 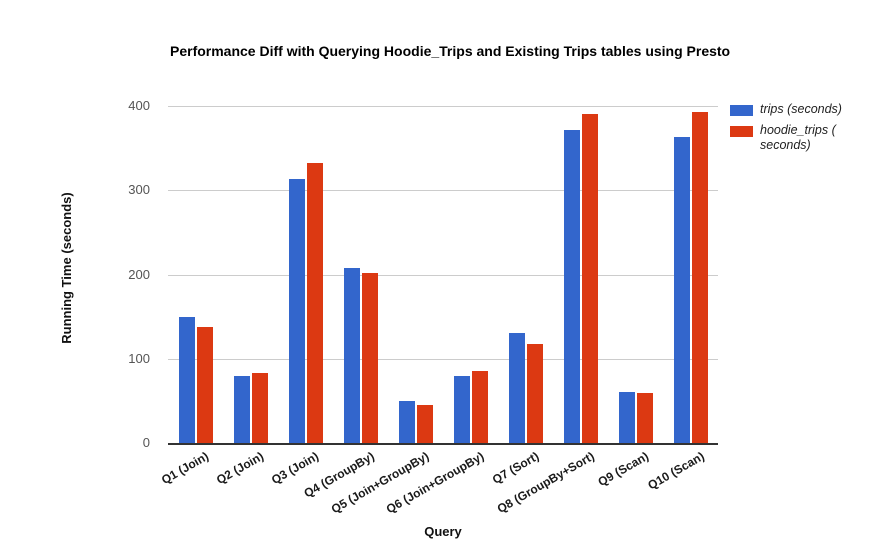 I want to click on bar-hoodie-trips-q3, so click(x=314, y=303).